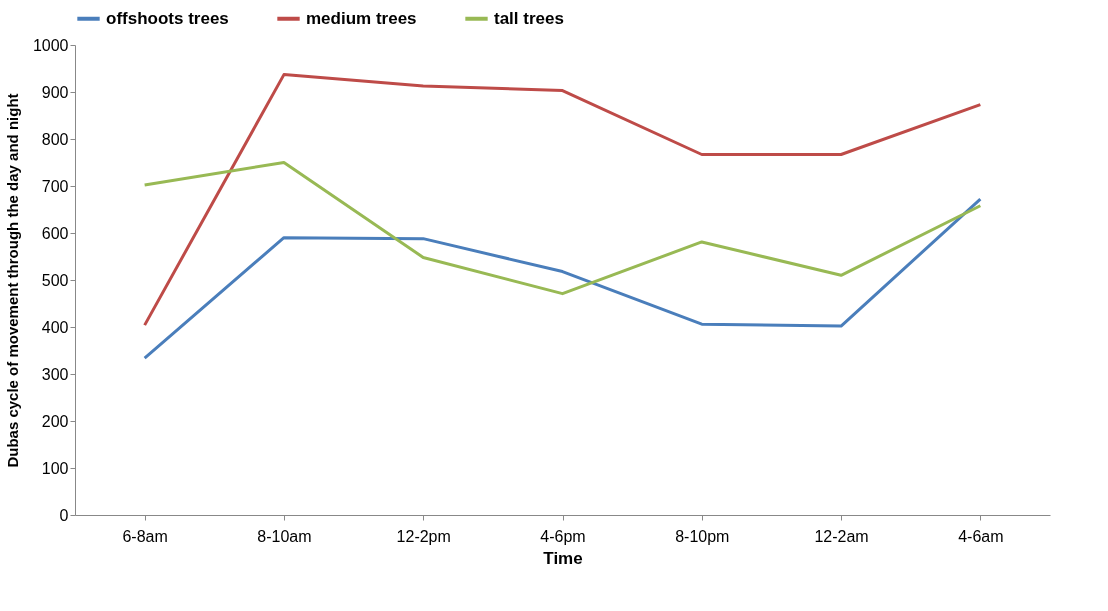 This screenshot has height=611, width=1108. I want to click on y-tick-label: 600, so click(55, 233).